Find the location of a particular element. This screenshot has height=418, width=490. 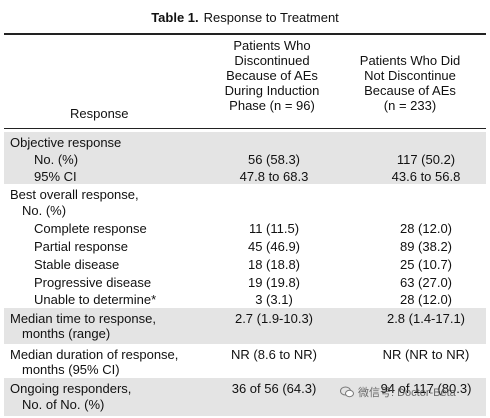

header-col1-line: Because of AEs is located at coordinates (272, 75).